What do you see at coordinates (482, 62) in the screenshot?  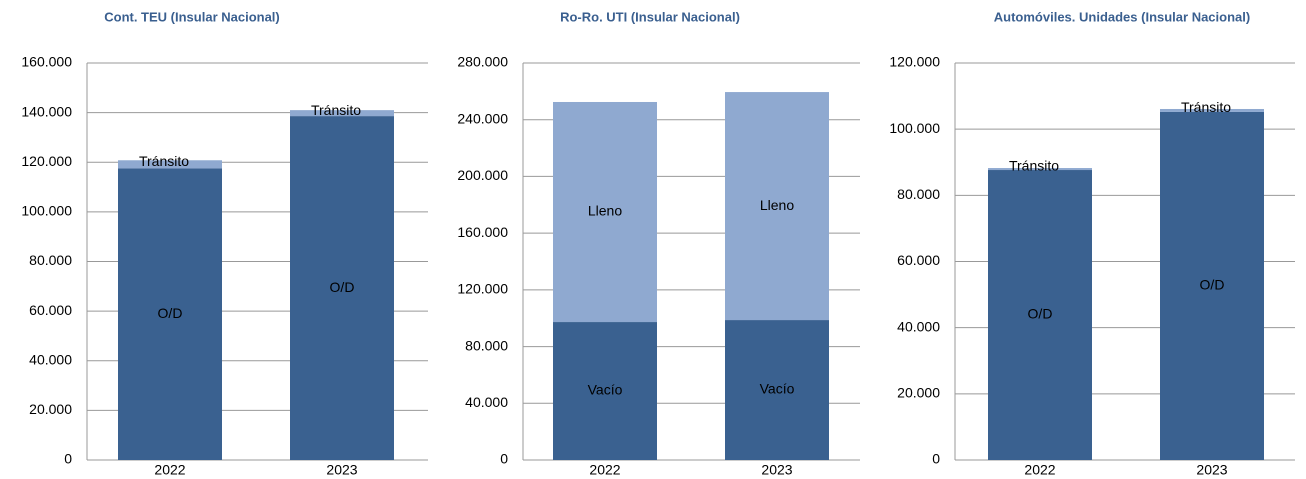 I see `y-tick-label: 280.000` at bounding box center [482, 62].